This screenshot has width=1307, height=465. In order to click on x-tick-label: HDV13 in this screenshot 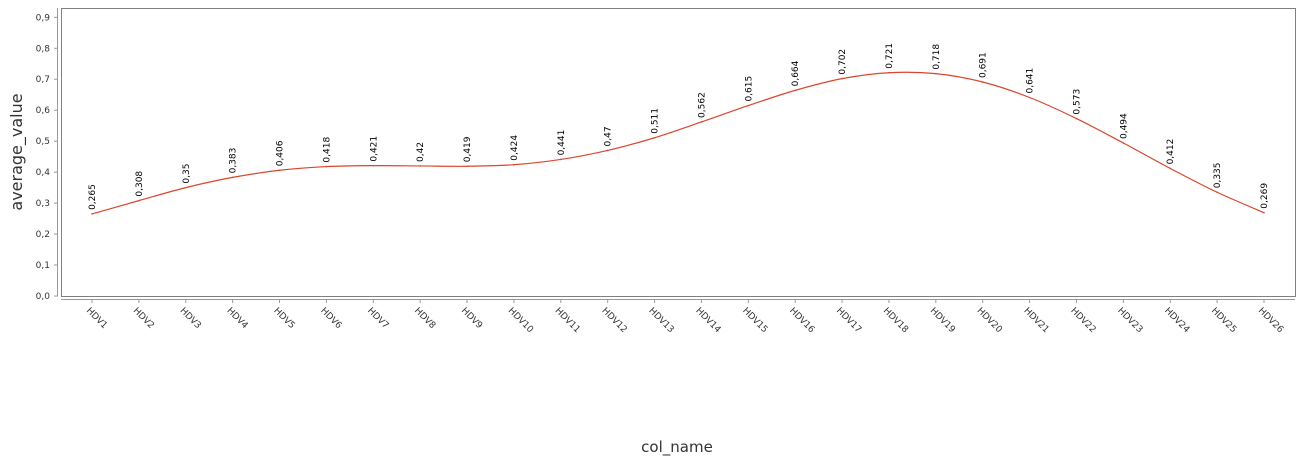, I will do `click(660, 320)`.